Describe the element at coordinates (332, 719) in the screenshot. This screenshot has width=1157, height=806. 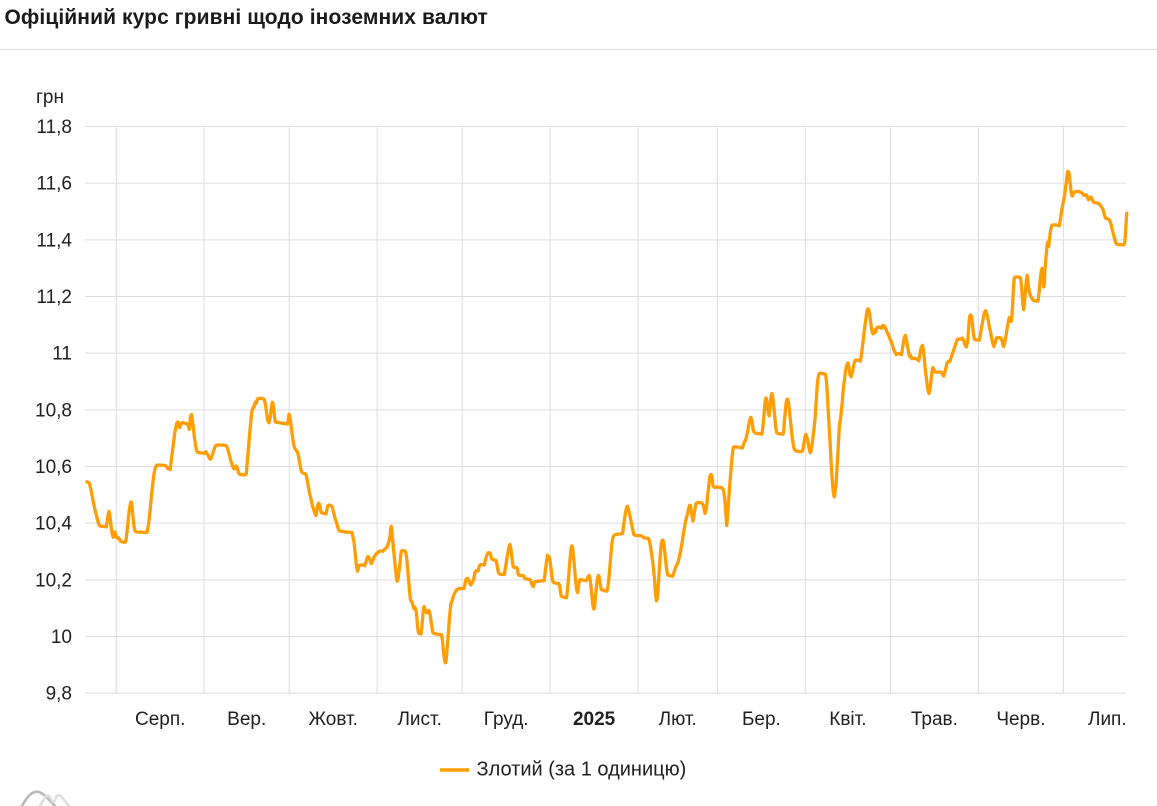
I see `svg-text: Жовт.` at that location.